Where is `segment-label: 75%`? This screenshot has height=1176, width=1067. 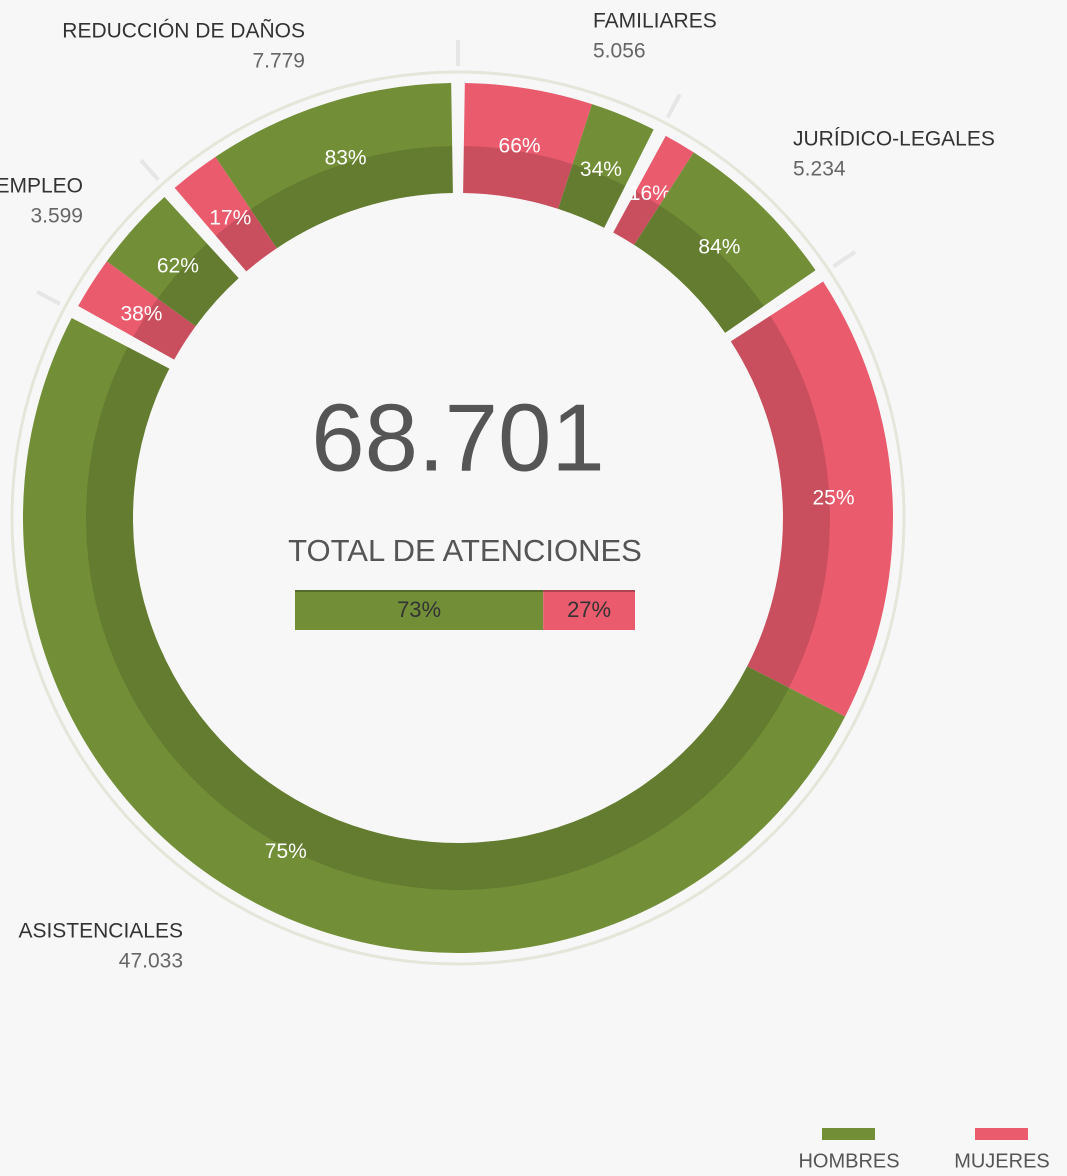
segment-label: 75% is located at coordinates (286, 851).